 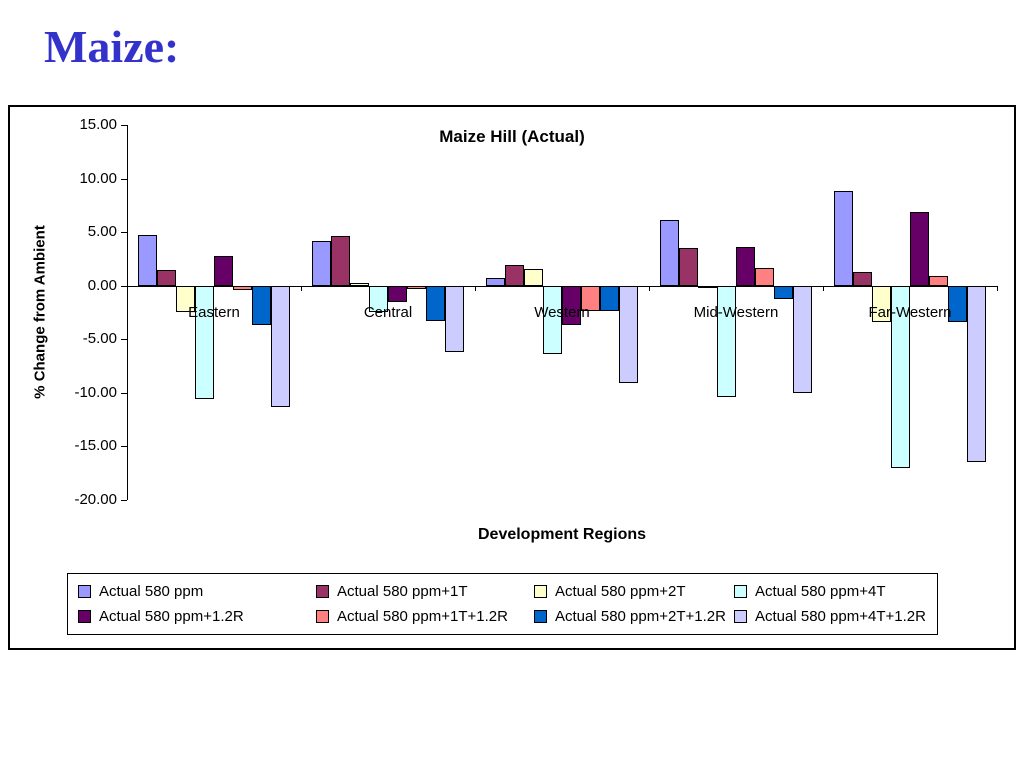 I want to click on legend-item: Actual 580 ppm+4T+1.2R, so click(x=835, y=616).